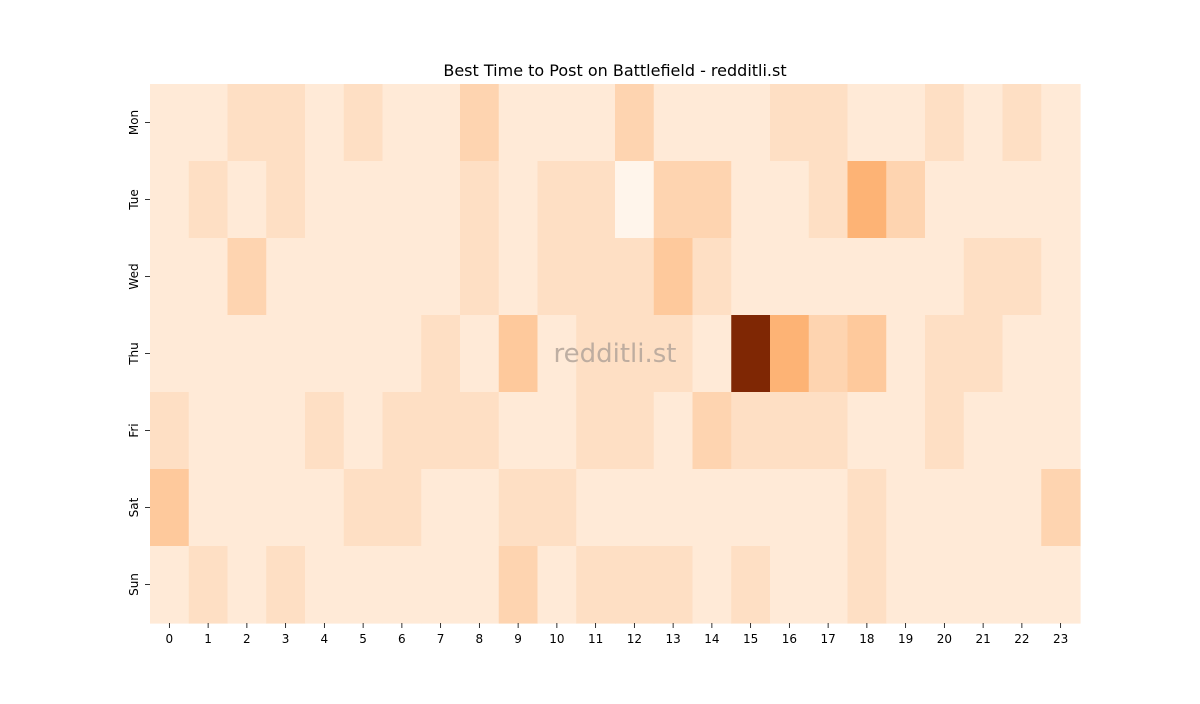  I want to click on x-tick-label: 21, so click(982, 639).